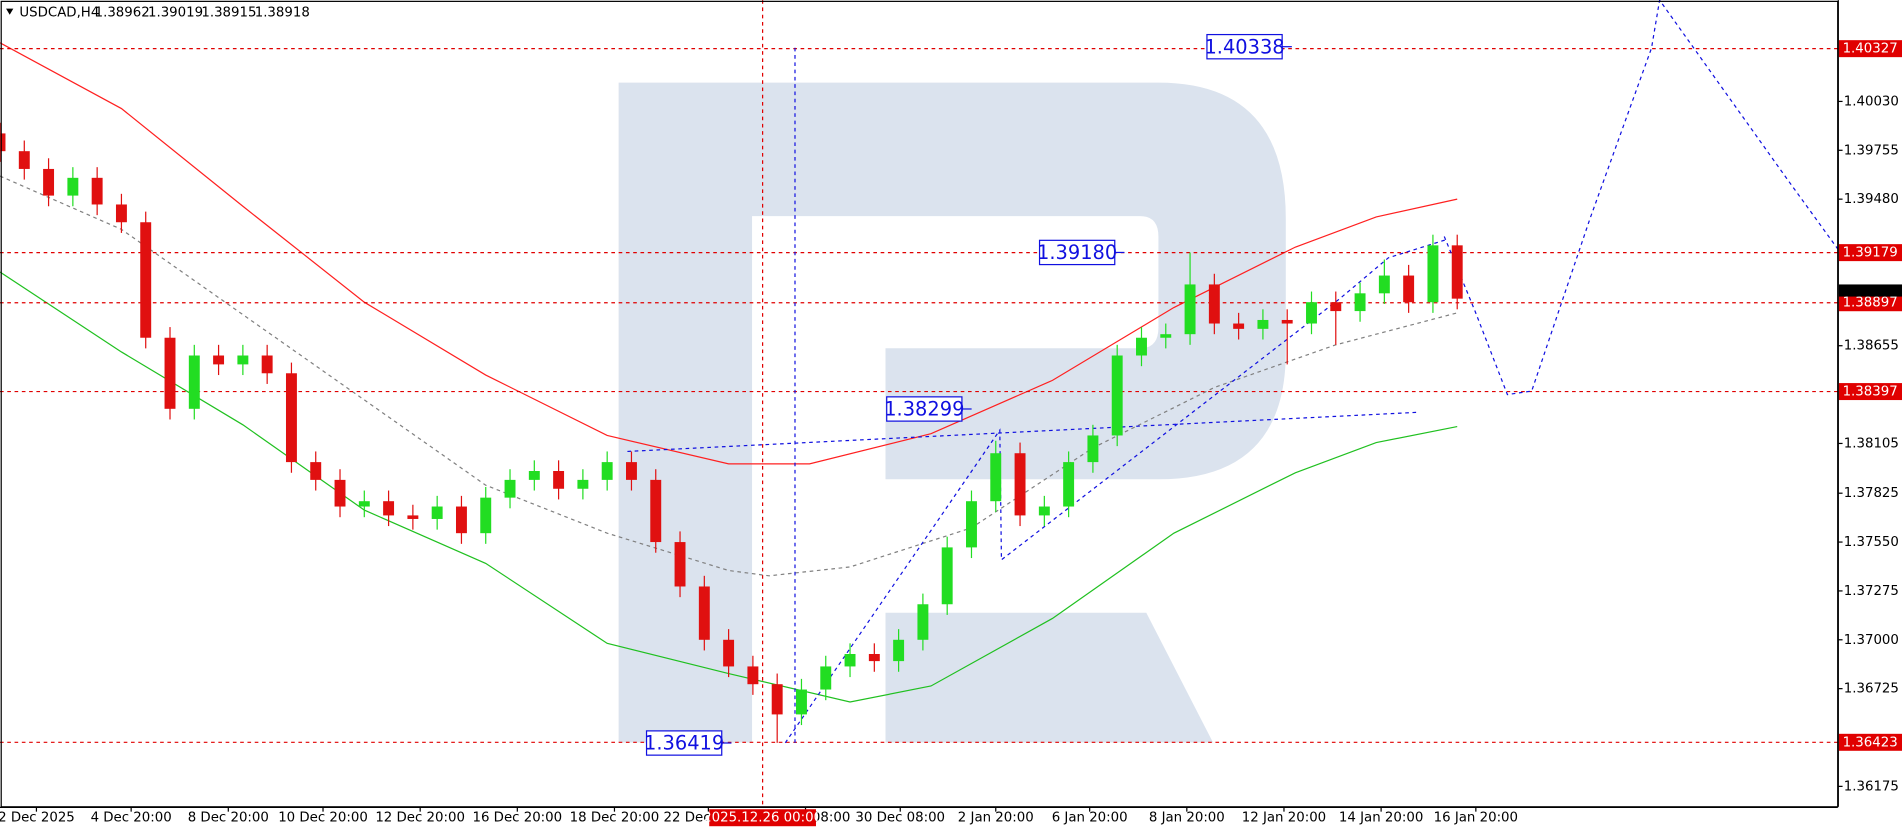  Describe the element at coordinates (1871, 443) in the screenshot. I see `y-tick-label: 1.38105` at that location.